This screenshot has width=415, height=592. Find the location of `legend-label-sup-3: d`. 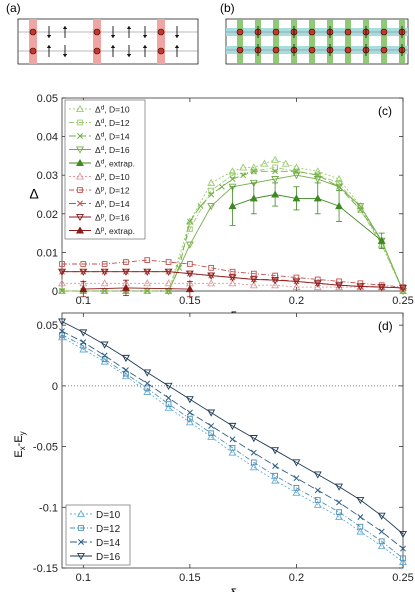

legend-label-sup-3: d is located at coordinates (103, 148).